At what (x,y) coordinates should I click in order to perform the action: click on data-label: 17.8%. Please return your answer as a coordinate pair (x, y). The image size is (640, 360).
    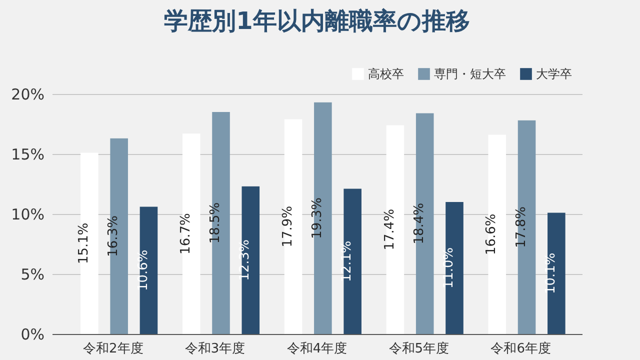
    Looking at the image, I should click on (521, 227).